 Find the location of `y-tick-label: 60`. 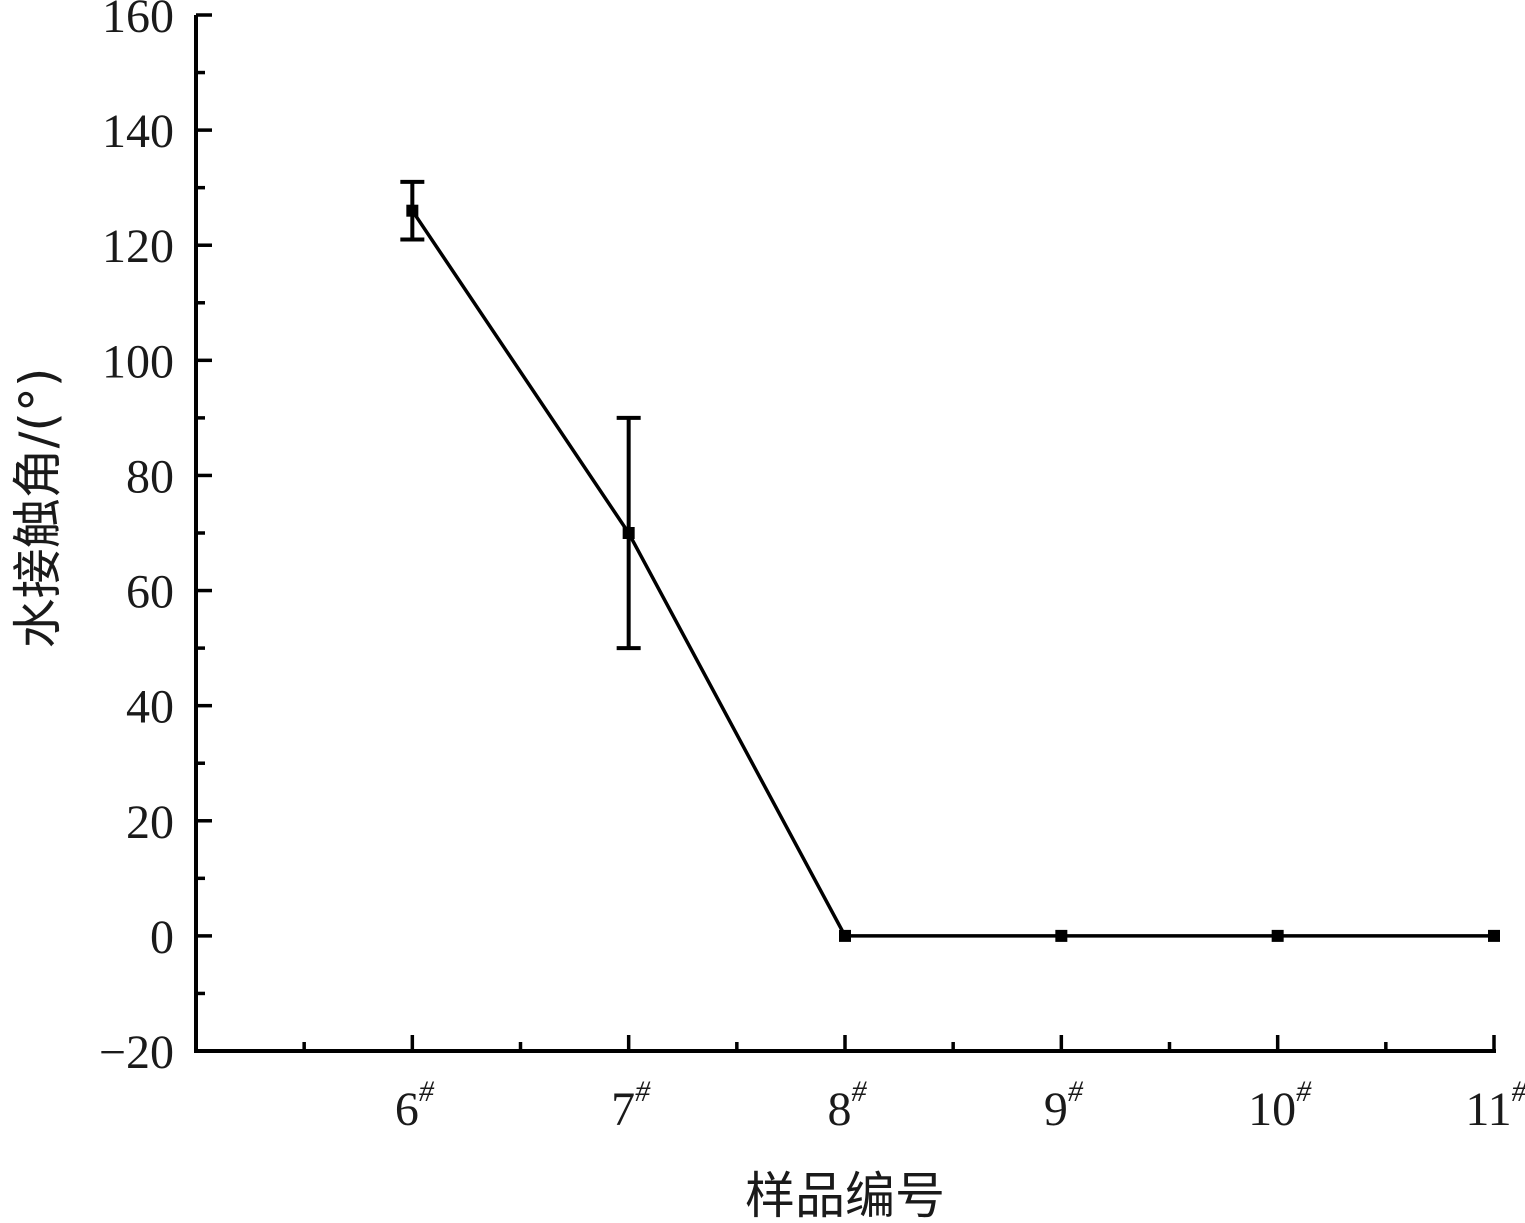

y-tick-label: 60 is located at coordinates (150, 592).